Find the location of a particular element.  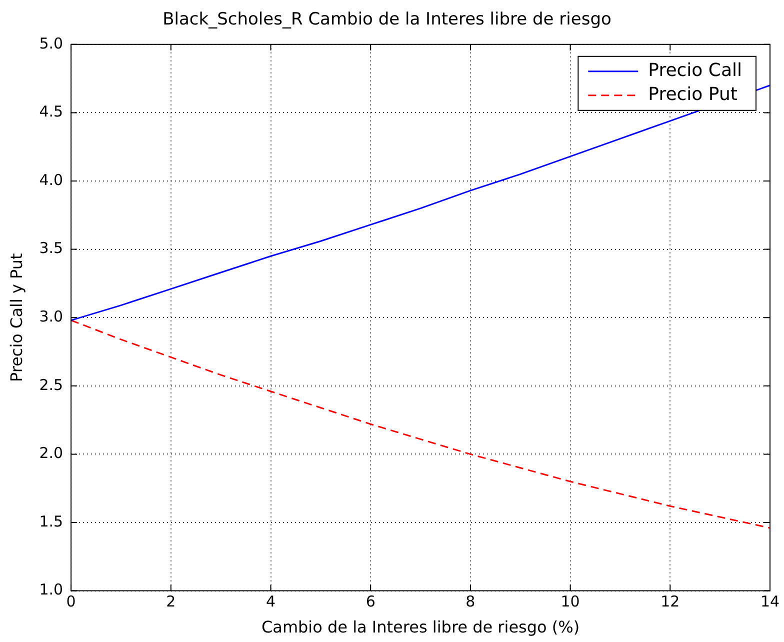

legend-label: Precio Put is located at coordinates (693, 95).